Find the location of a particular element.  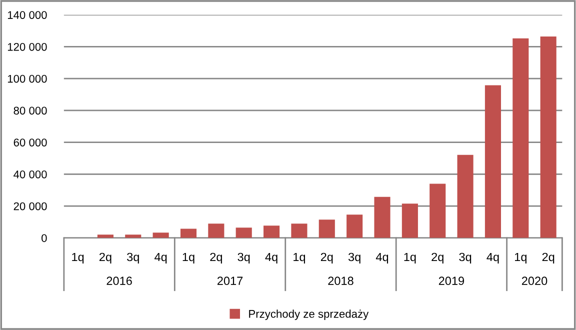

y-tick-label: 0 is located at coordinates (44, 238).